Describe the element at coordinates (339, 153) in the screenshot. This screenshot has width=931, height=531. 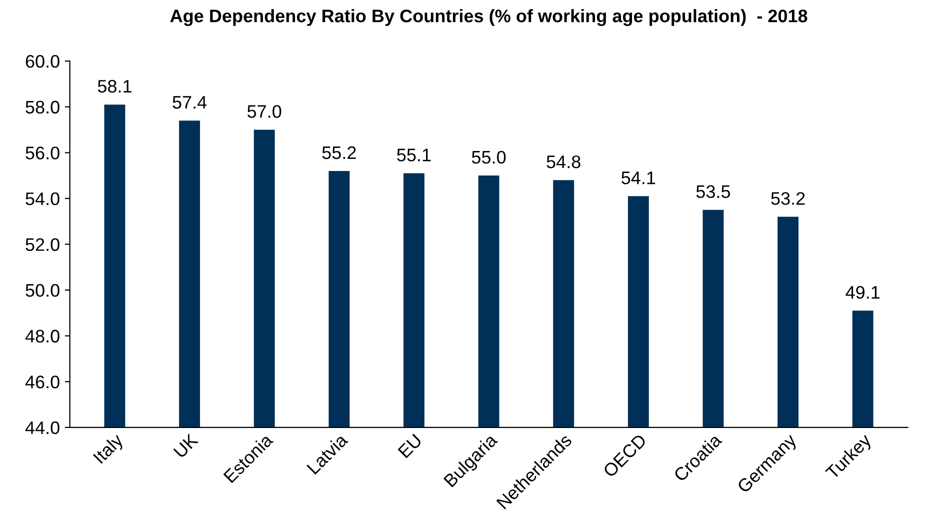
I see `data-label: 55.2` at that location.